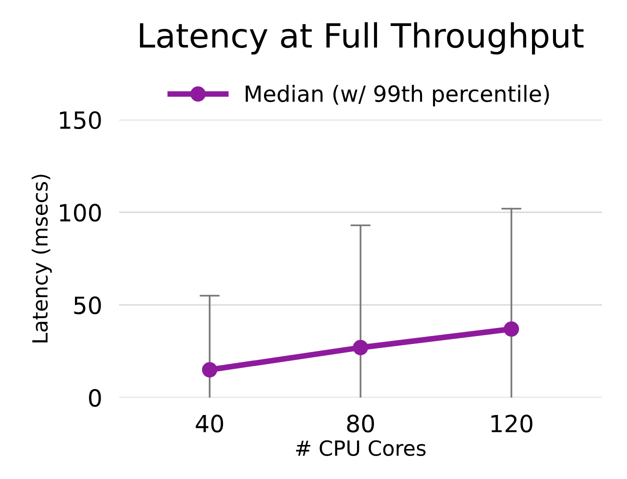 Image resolution: width=627 pixels, height=479 pixels. I want to click on x-tick-label: 120, so click(511, 423).